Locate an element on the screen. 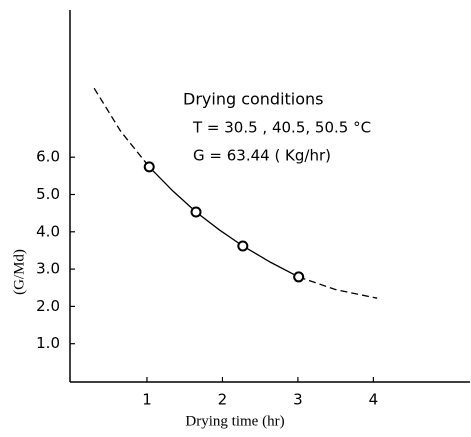 This screenshot has height=437, width=471. x-tick-label: 4 is located at coordinates (374, 400).